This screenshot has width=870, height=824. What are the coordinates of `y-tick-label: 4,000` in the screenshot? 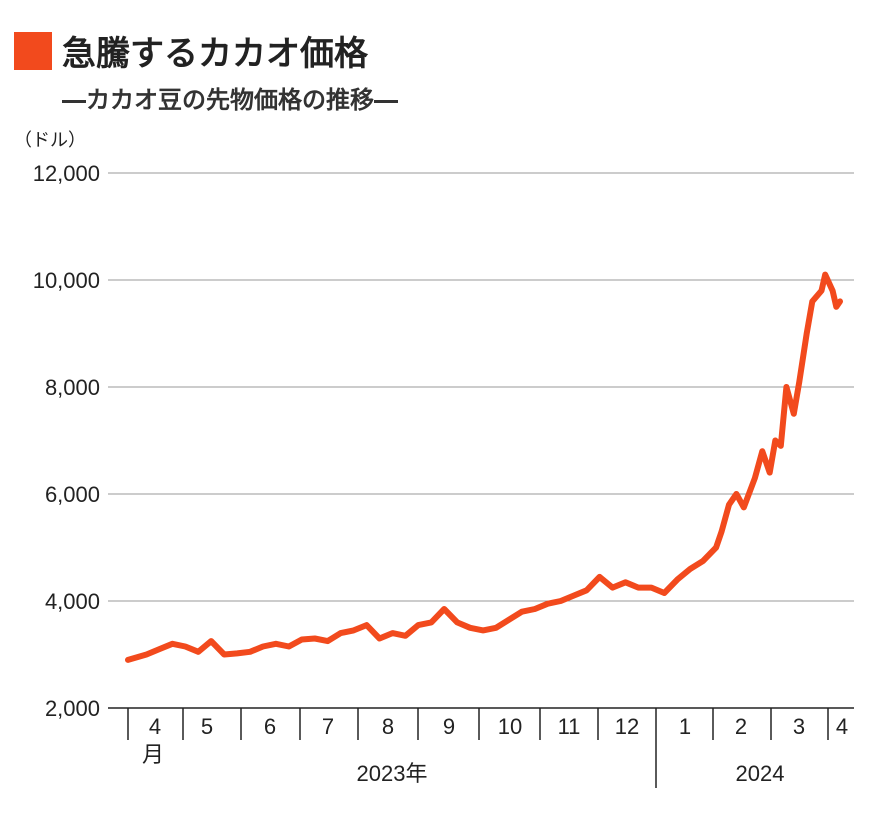 It's located at (72, 601).